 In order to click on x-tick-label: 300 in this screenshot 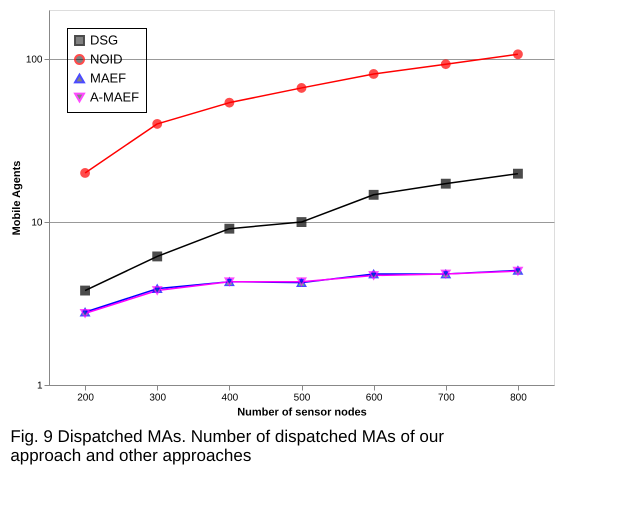, I will do `click(157, 398)`.